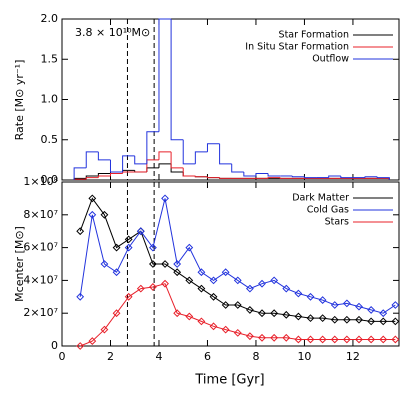  Describe the element at coordinates (255, 356) in the screenshot. I see `x-tick-label: 8` at that location.